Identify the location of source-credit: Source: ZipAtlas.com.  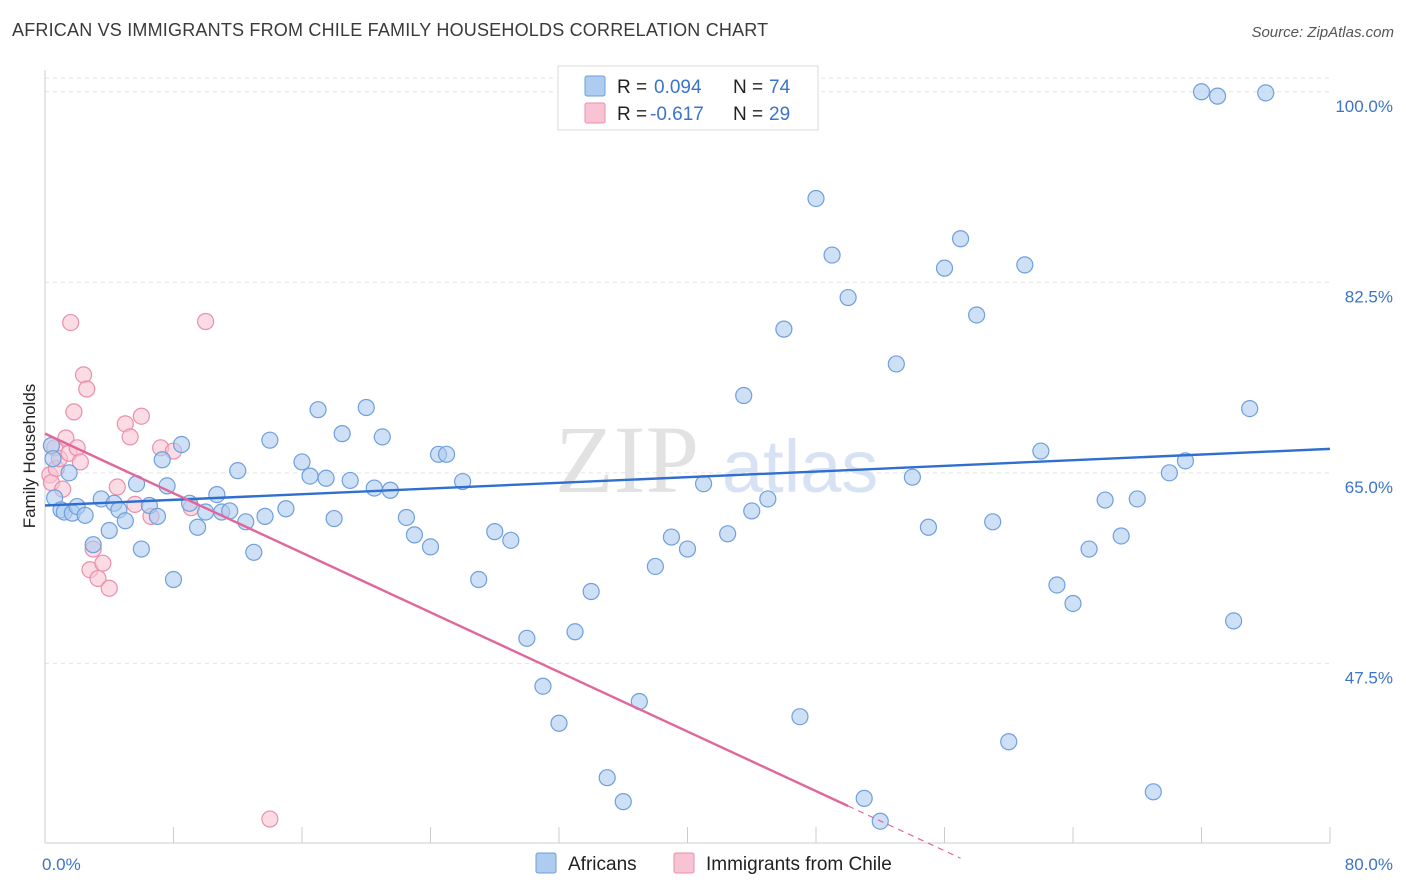
(1322, 32).